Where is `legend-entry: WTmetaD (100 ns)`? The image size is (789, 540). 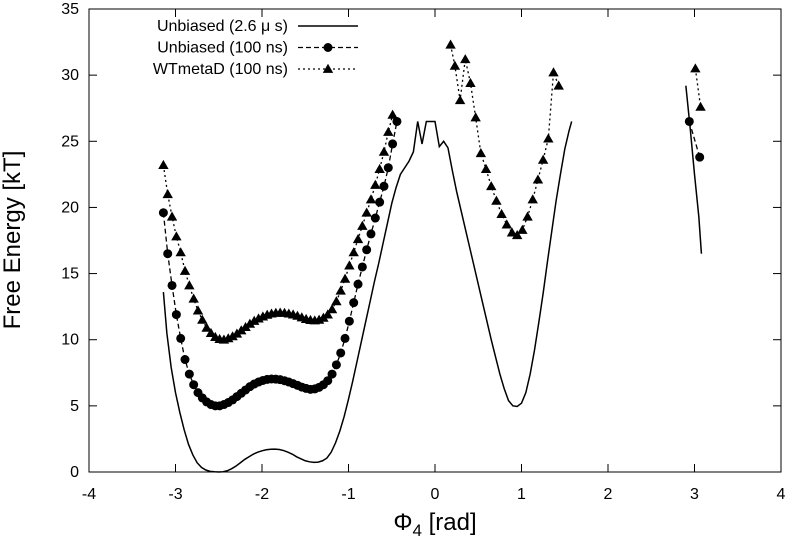
legend-entry: WTmetaD (100 ns) is located at coordinates (255, 69).